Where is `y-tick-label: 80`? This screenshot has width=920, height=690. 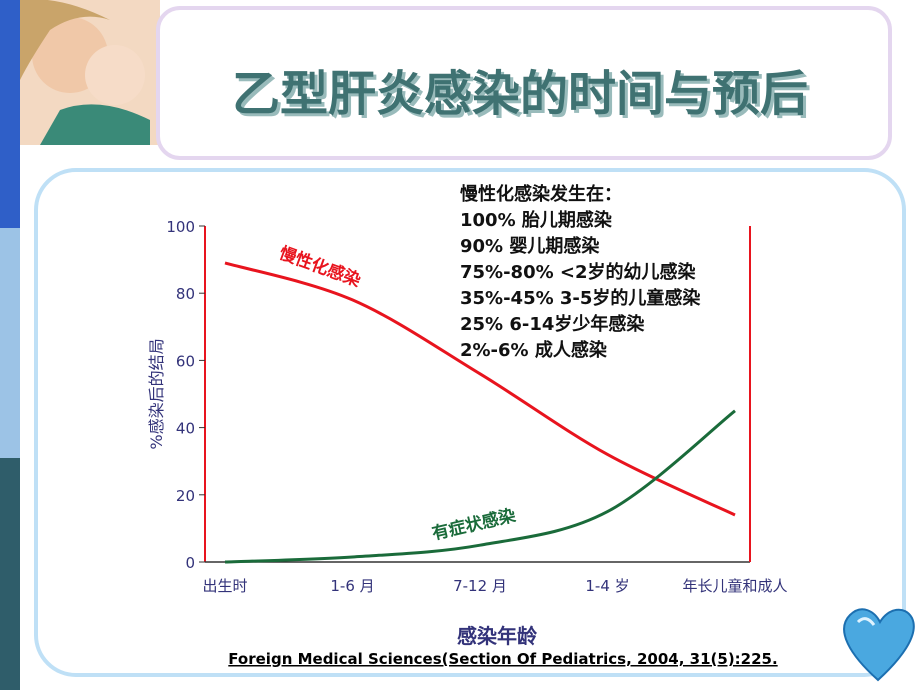
y-tick-label: 80 is located at coordinates (185, 294).